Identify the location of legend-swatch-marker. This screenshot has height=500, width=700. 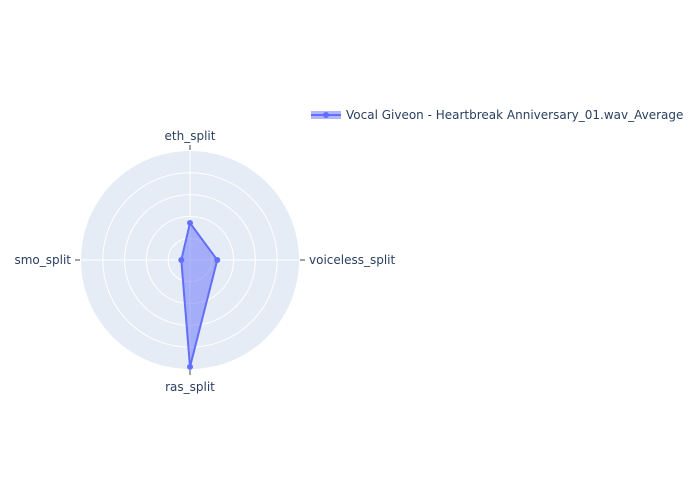
(326, 115).